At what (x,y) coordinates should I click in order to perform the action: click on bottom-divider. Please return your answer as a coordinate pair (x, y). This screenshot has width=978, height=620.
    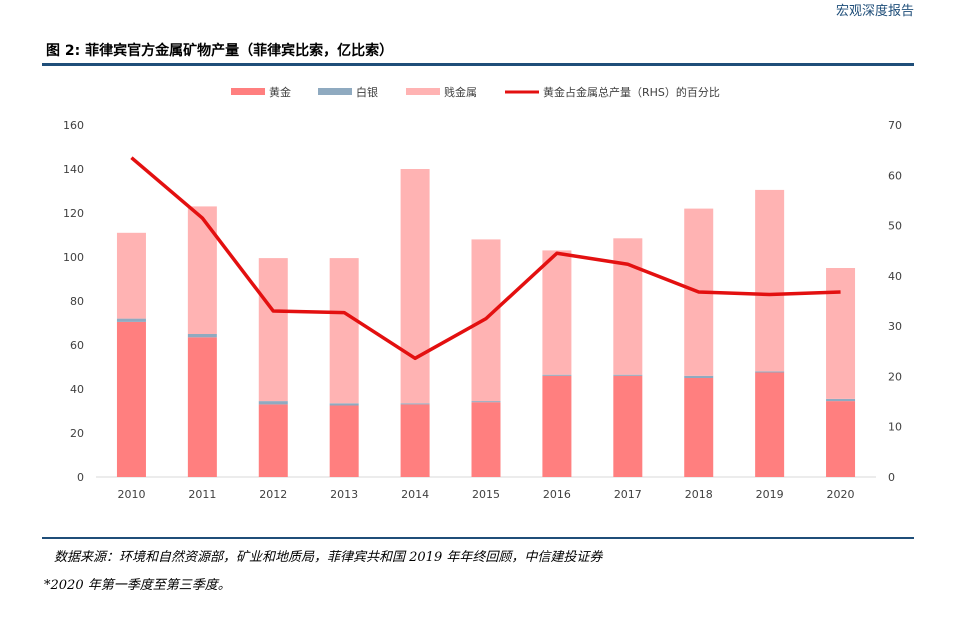
    Looking at the image, I should click on (478, 538).